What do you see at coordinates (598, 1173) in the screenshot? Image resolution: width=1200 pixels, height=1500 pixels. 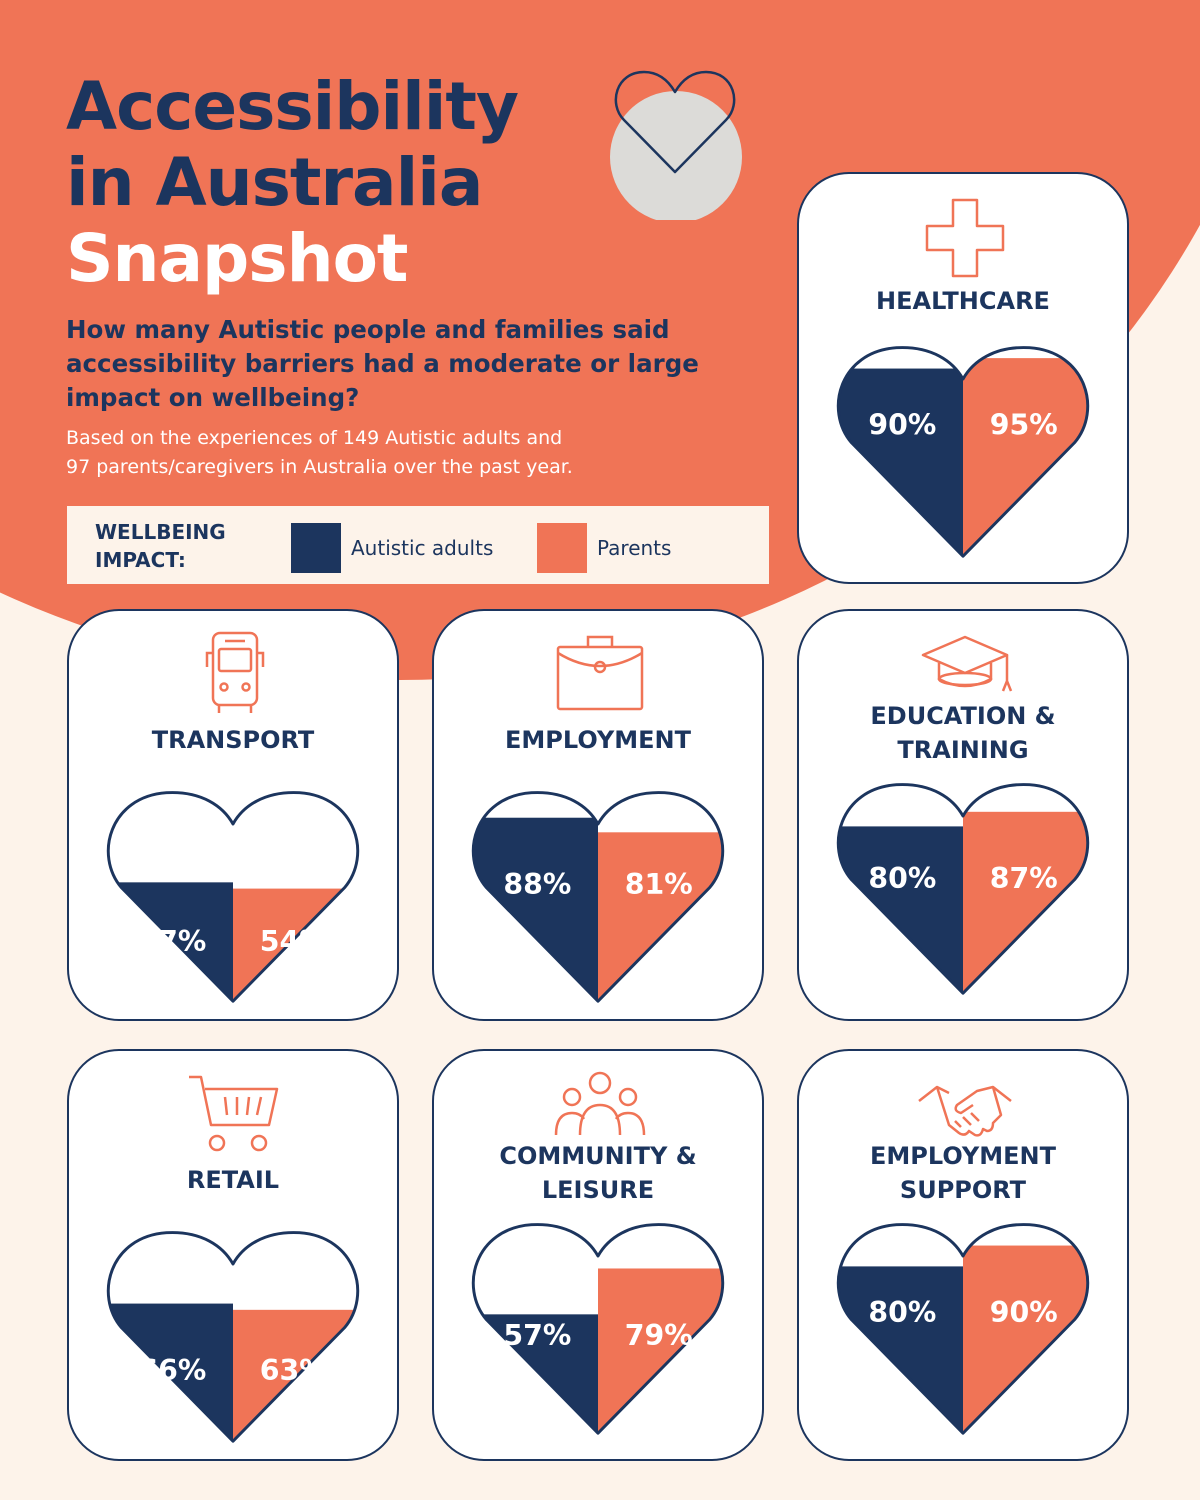 I see `card-title: COMMUNITY & LEISURE` at bounding box center [598, 1173].